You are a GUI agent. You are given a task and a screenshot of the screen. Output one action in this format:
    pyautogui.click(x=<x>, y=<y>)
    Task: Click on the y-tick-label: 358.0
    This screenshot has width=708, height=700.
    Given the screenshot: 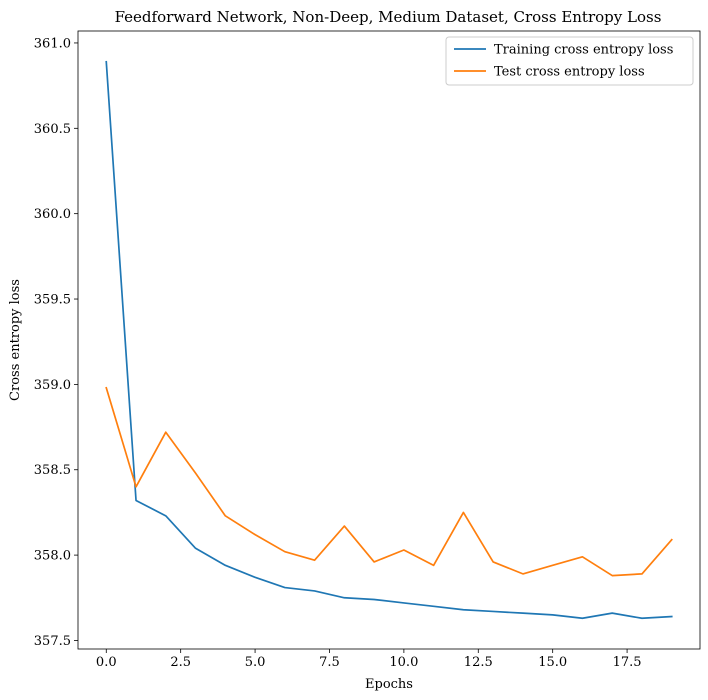 What is the action you would take?
    pyautogui.click(x=52, y=556)
    